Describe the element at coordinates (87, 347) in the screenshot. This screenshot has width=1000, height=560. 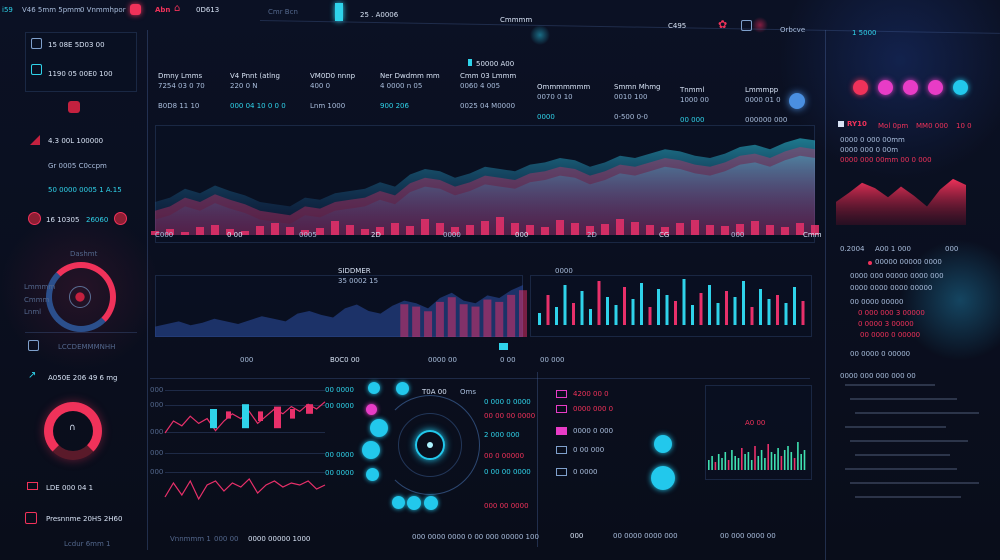
I see `sidebar-label: LCCDEMMMNHH` at that location.